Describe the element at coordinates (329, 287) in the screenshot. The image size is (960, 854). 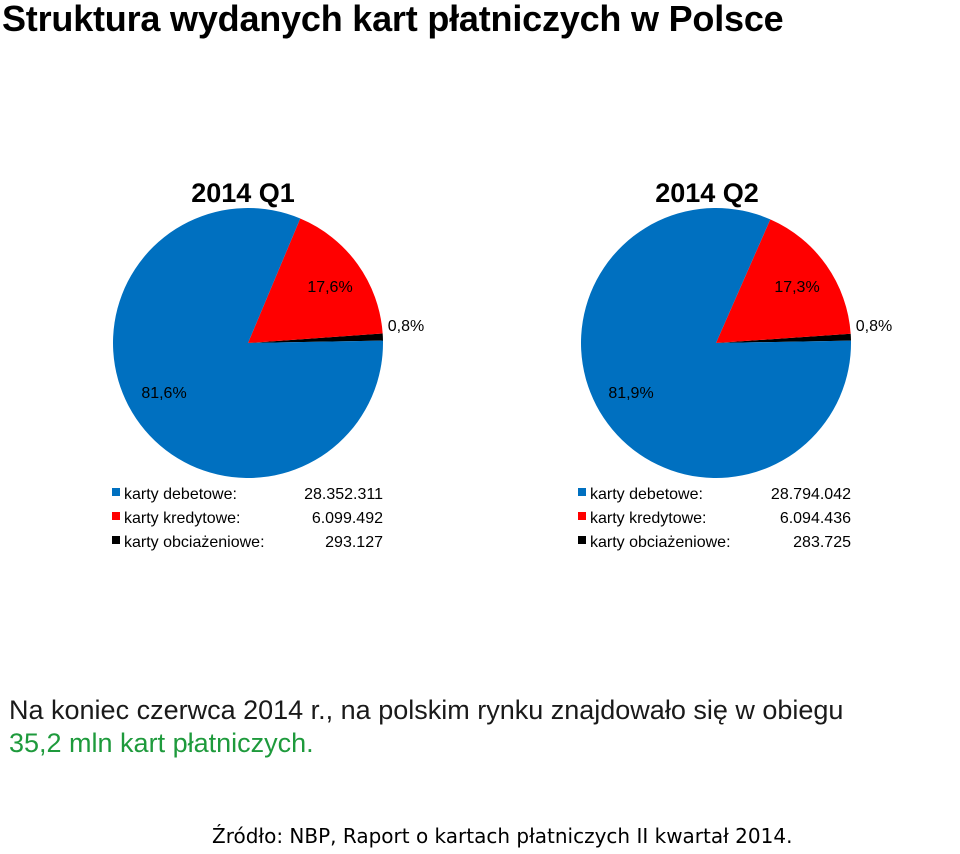
I see `slice-label: 17,6%` at that location.